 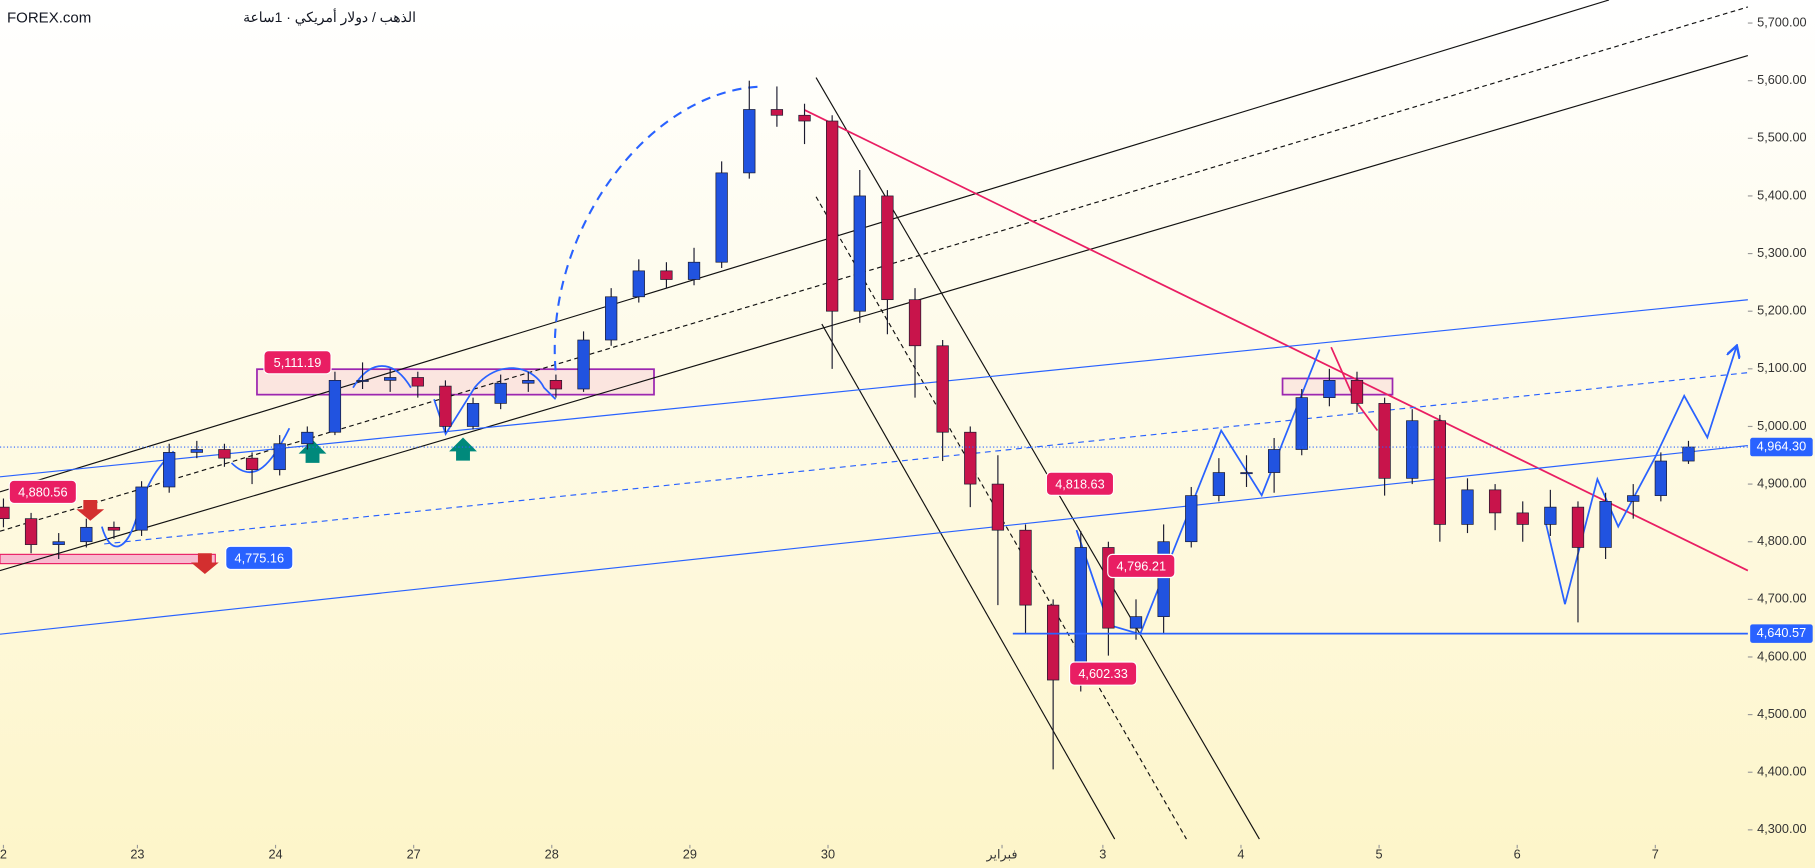 What do you see at coordinates (1782, 771) in the screenshot?
I see `y-tick-label: 4,400.00` at bounding box center [1782, 771].